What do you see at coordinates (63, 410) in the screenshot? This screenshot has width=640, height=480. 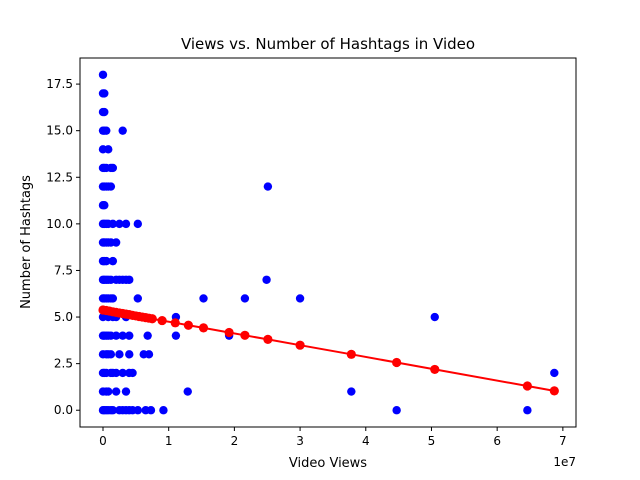 I see `y-tick-label: 0.0` at bounding box center [63, 410].